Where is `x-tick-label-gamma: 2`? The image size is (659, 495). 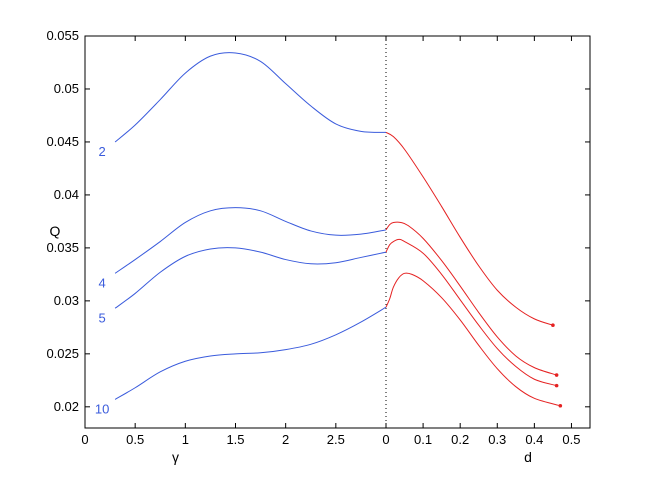
x-tick-label-gamma: 2 is located at coordinates (285, 439).